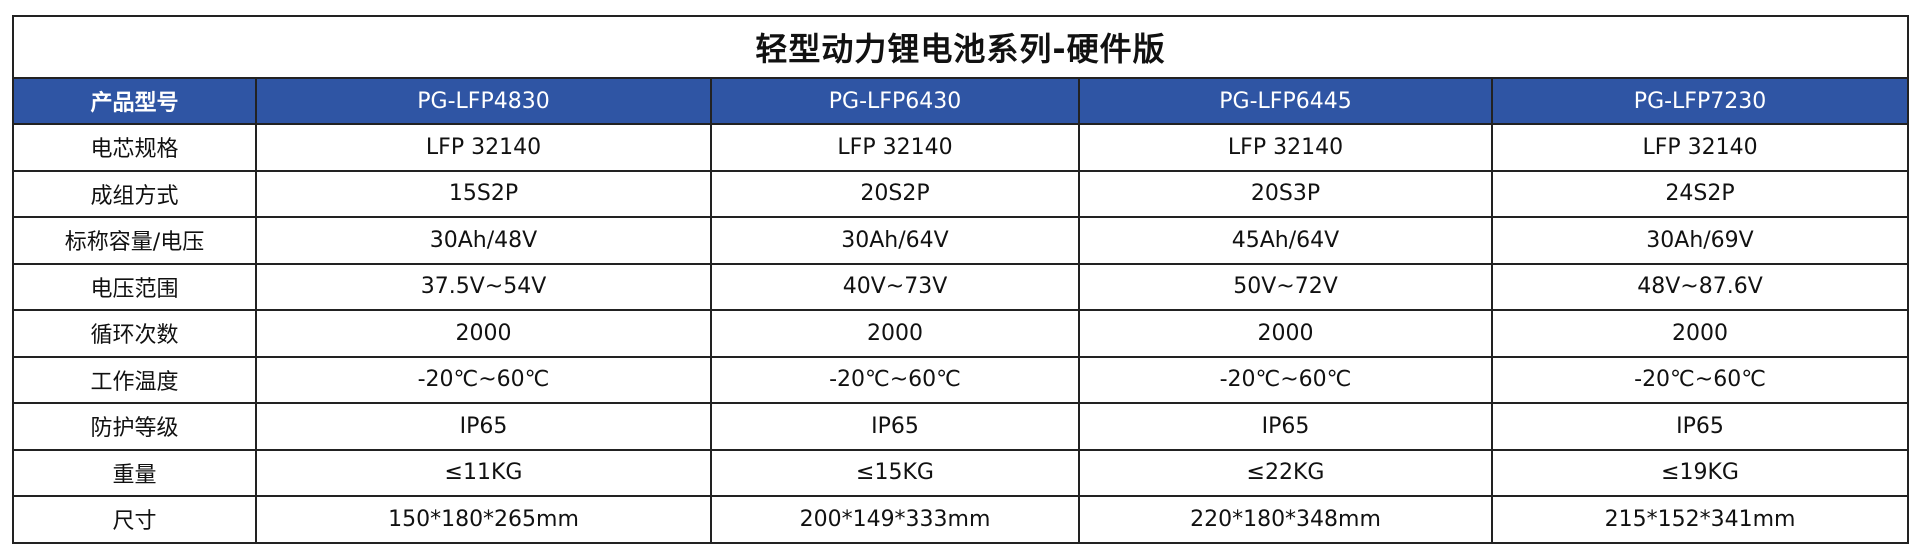 The height and width of the screenshot is (554, 1920). I want to click on cell-value: 20S3P, so click(1285, 193).